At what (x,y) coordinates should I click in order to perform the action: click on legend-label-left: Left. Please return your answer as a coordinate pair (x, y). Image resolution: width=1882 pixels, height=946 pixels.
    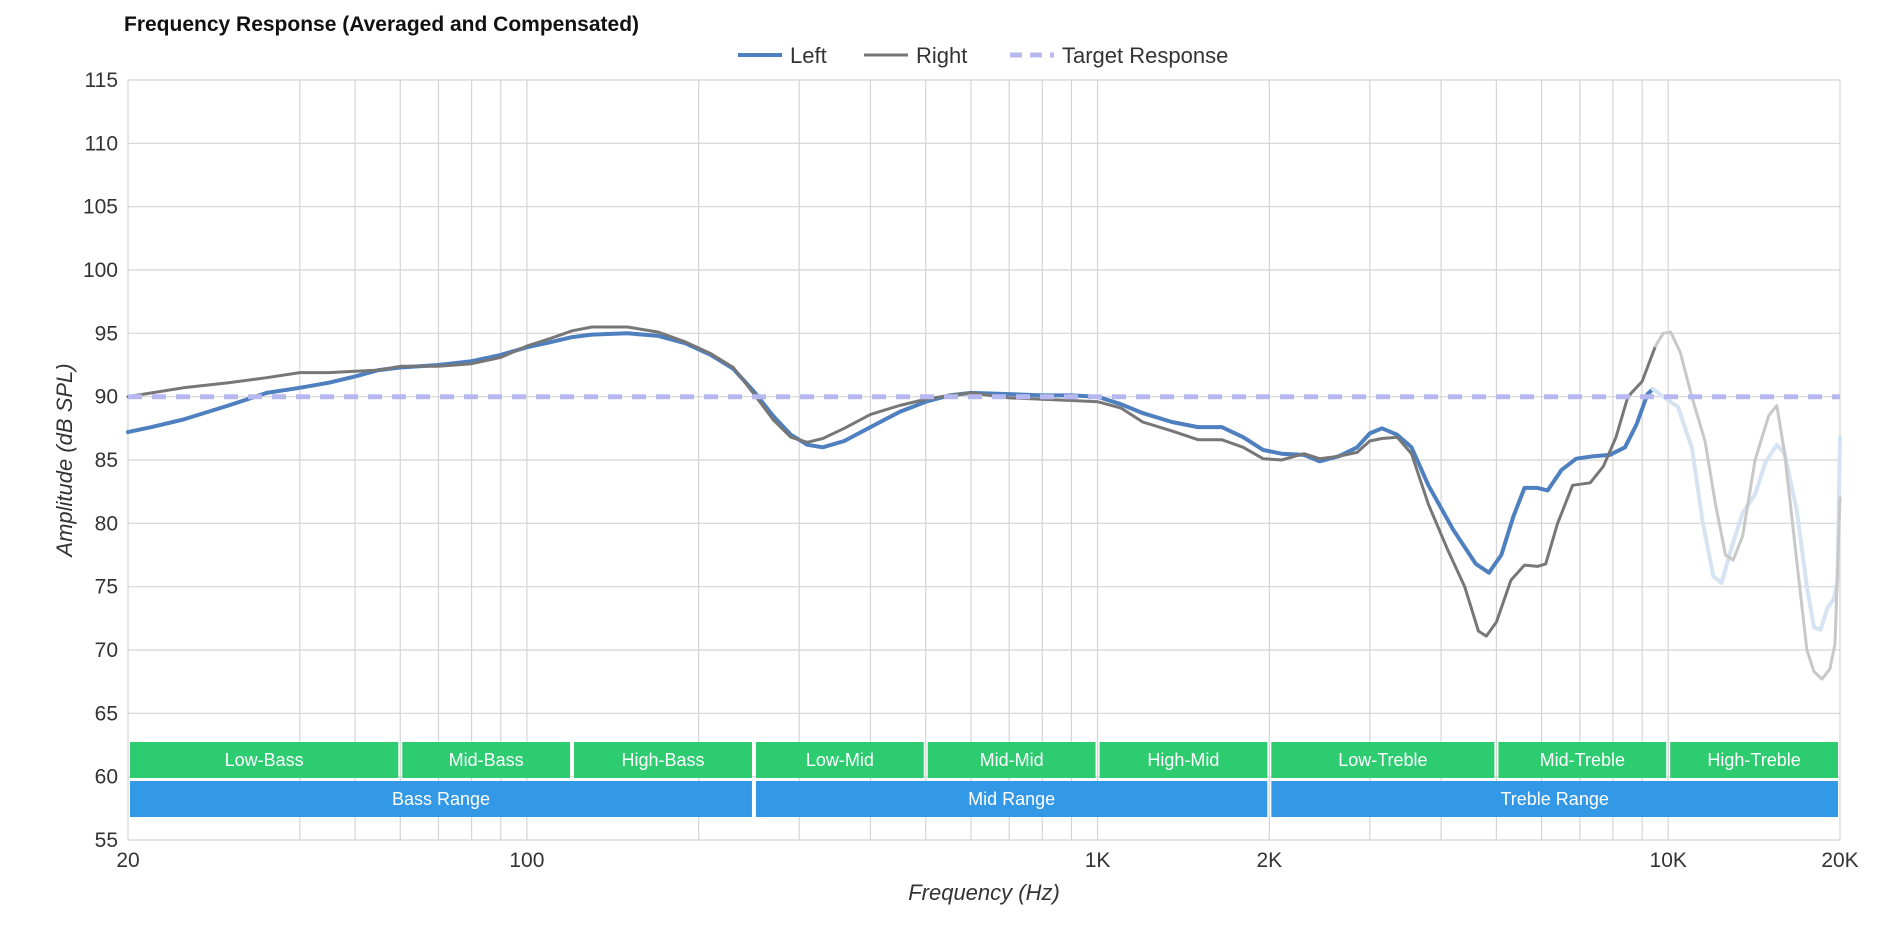
    Looking at the image, I should click on (808, 55).